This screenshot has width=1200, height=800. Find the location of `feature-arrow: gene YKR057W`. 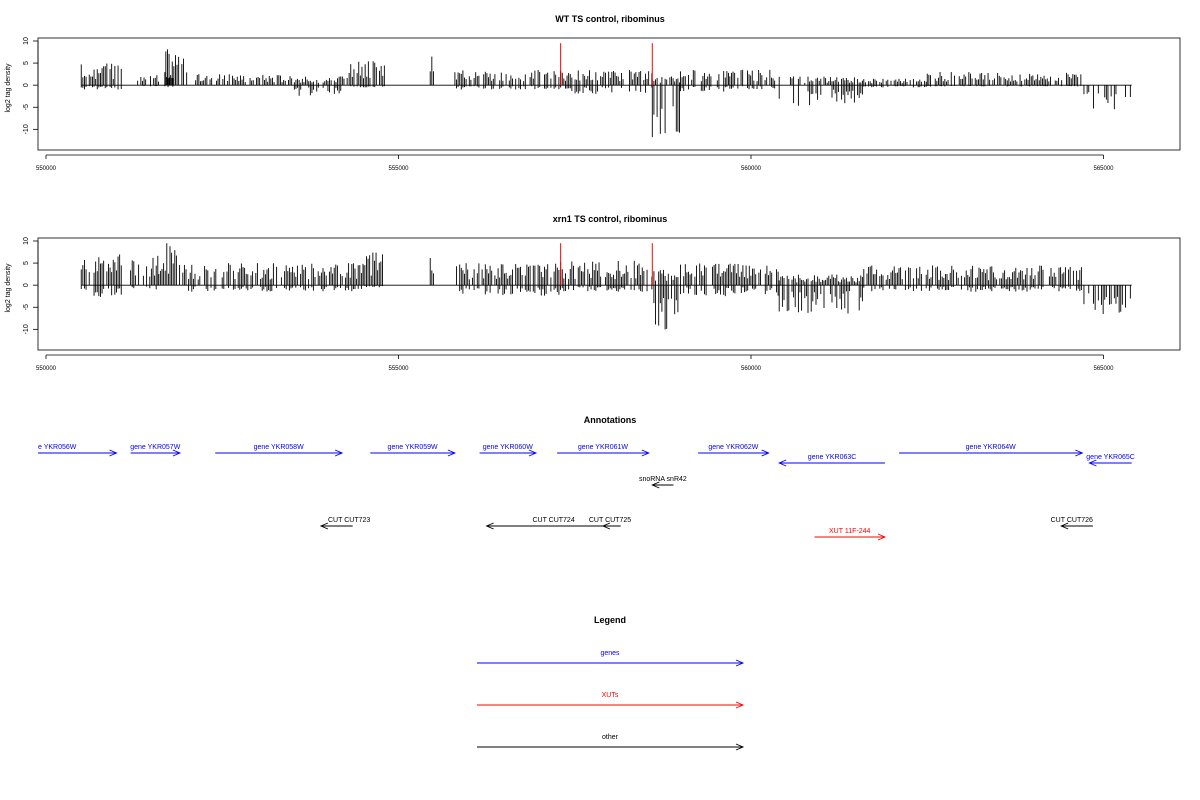

feature-arrow: gene YKR057W is located at coordinates (156, 450).